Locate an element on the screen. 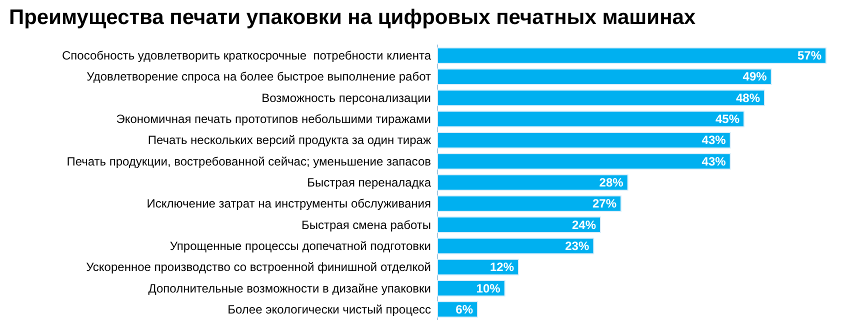 This screenshot has height=320, width=851. data-label: 48% is located at coordinates (748, 97).